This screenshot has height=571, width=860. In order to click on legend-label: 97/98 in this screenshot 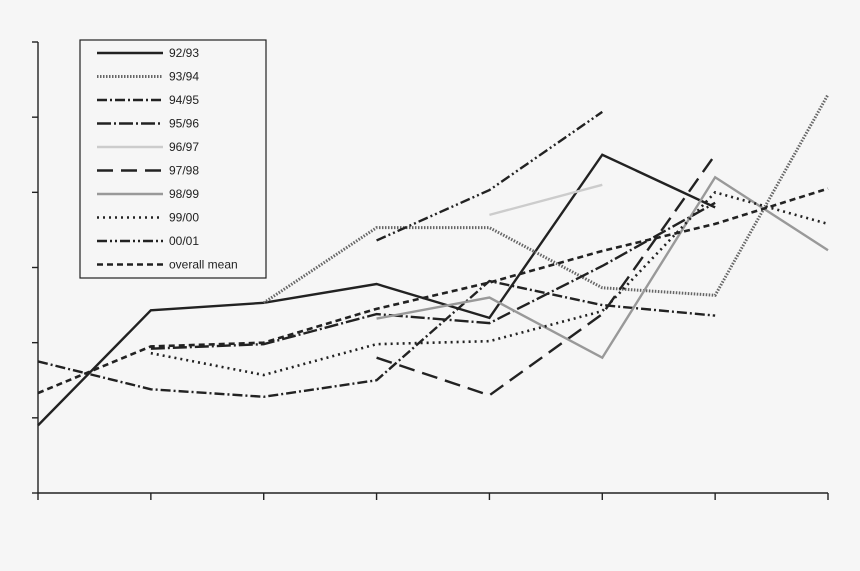, I will do `click(184, 171)`.